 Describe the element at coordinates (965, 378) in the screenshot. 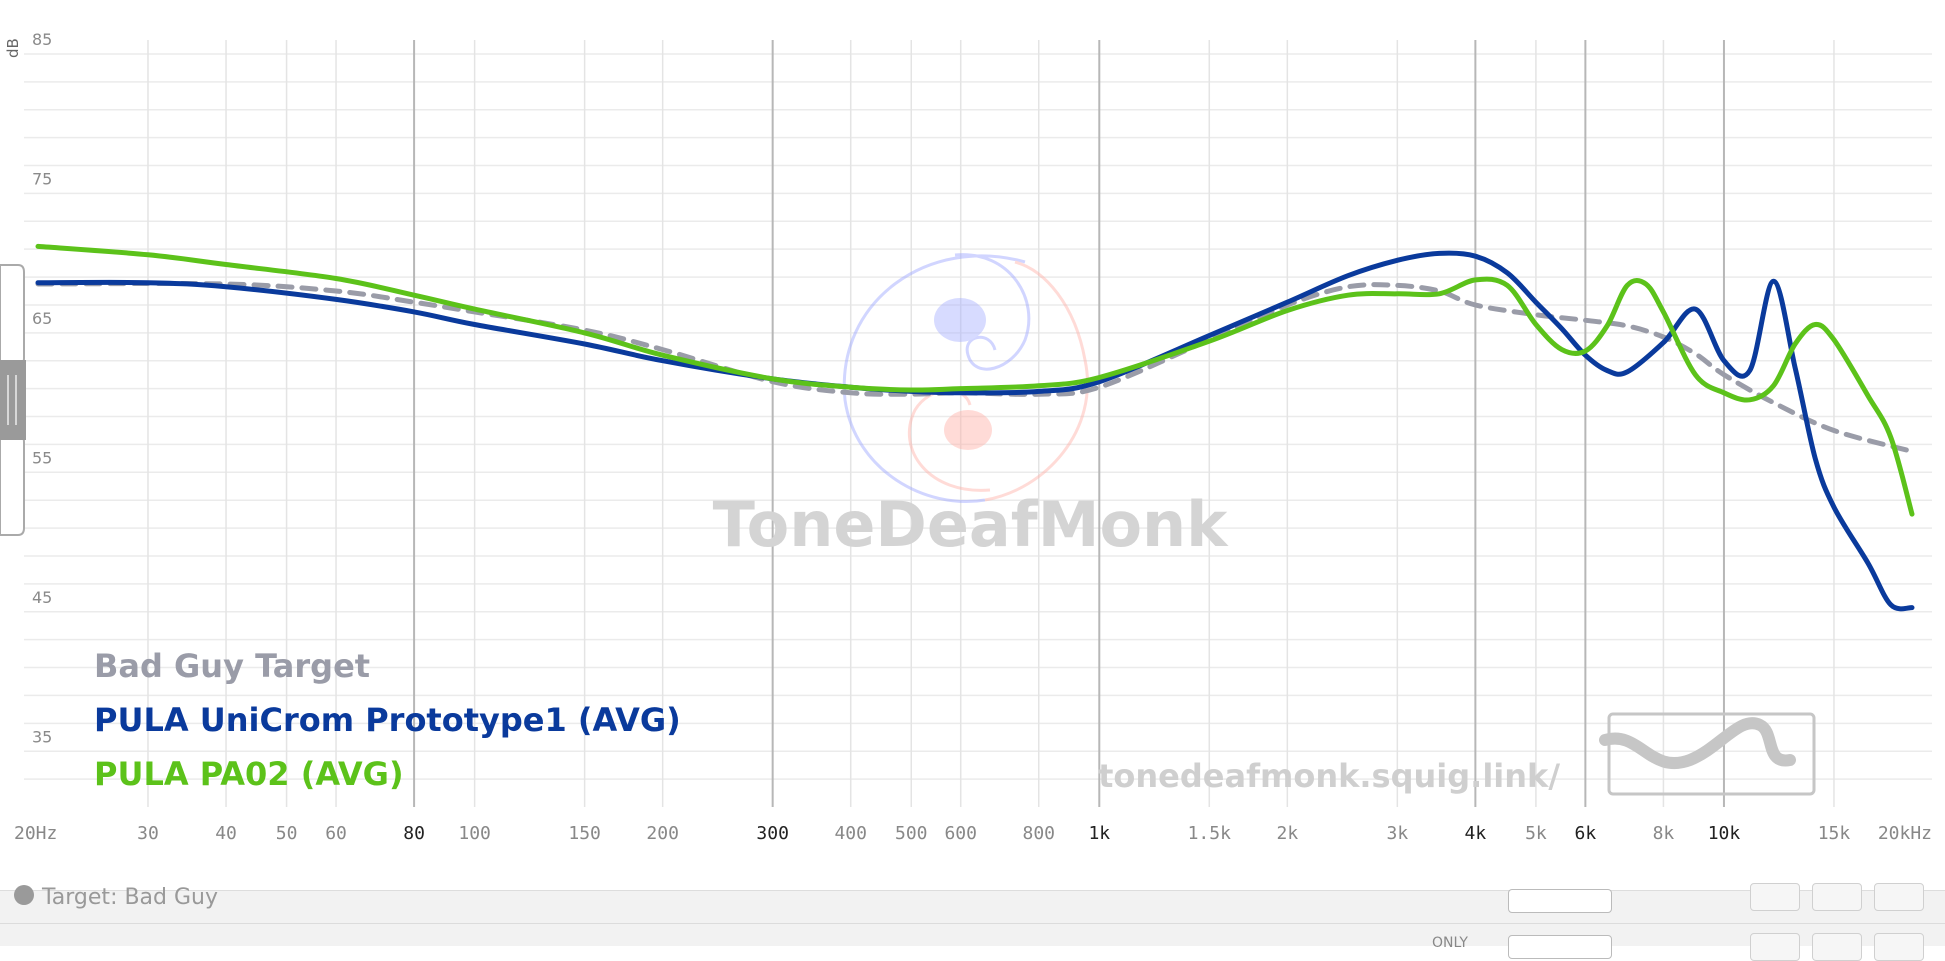

I see `monk-logo-icon` at that location.